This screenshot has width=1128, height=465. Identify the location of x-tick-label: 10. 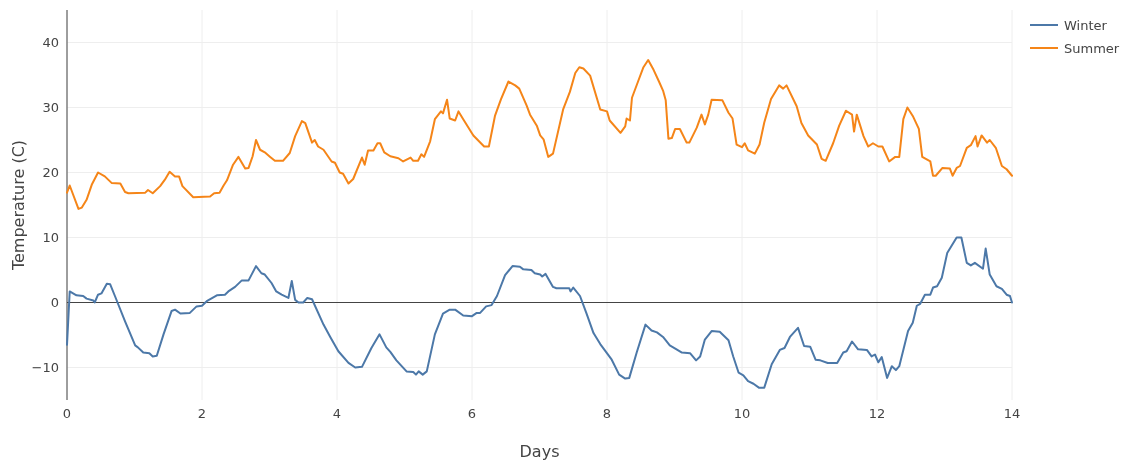
(742, 413).